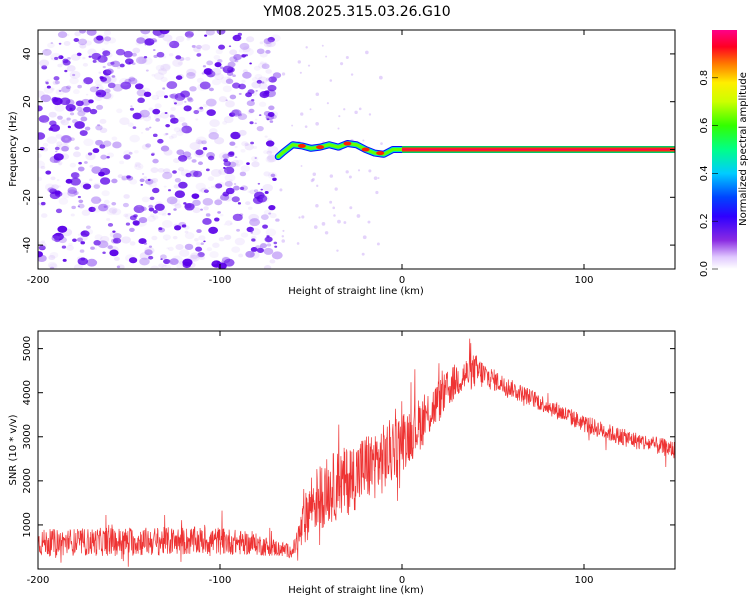 This screenshot has height=600, width=750. What do you see at coordinates (704, 78) in the screenshot?
I see `colorbar-tick-label: 0.8` at bounding box center [704, 78].